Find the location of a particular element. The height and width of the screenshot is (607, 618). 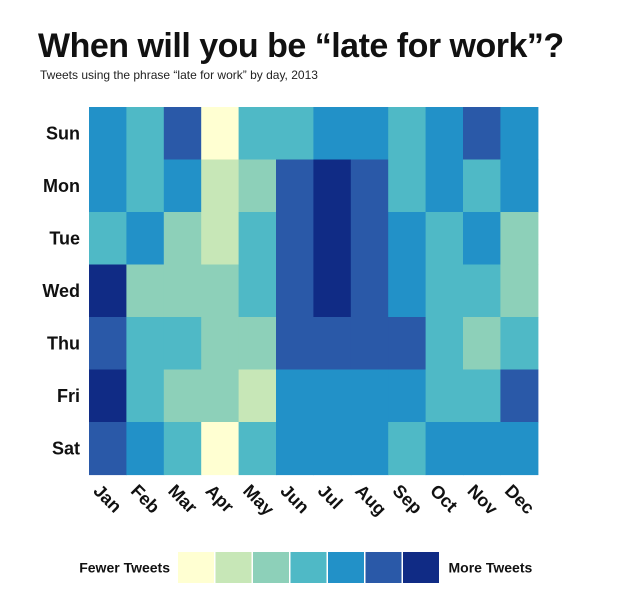

color-legend: Fewer Tweets More Tweets is located at coordinates (305, 567).